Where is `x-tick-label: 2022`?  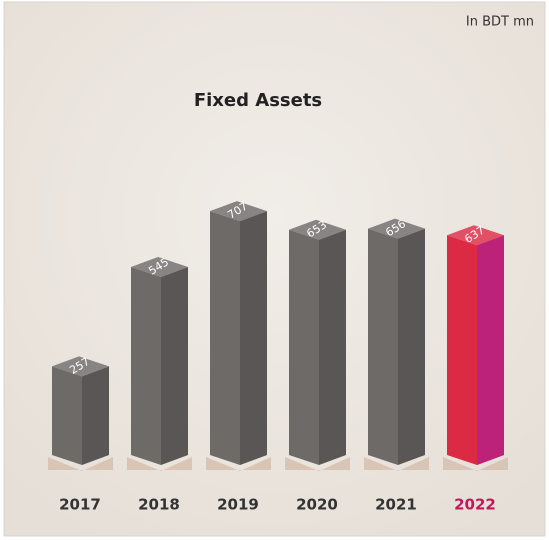 x-tick-label: 2022 is located at coordinates (475, 505).